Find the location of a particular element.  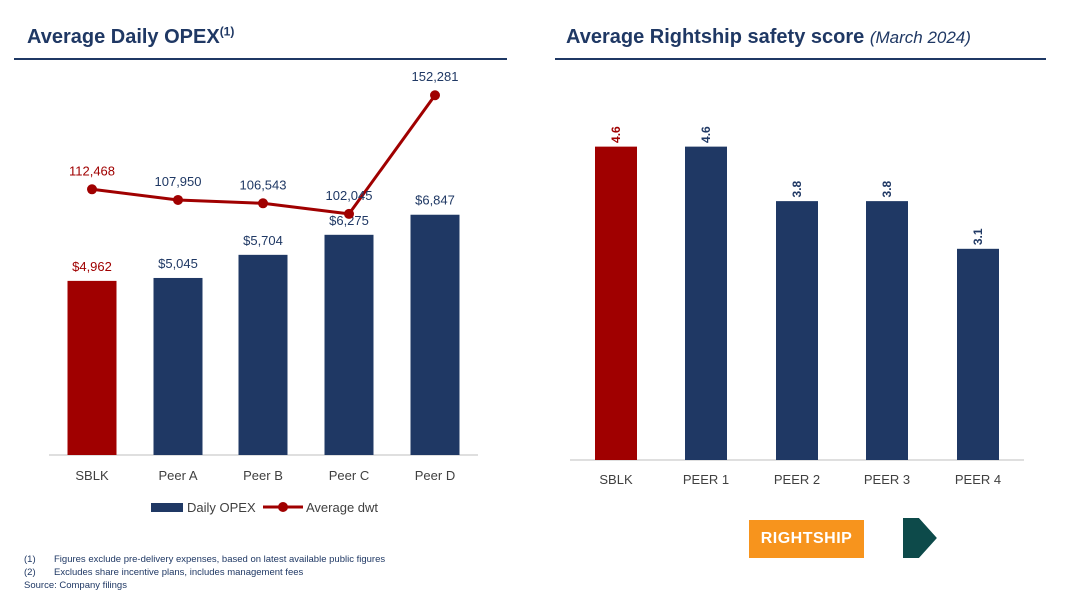

dwt-label-3: 102,045 is located at coordinates (349, 195).